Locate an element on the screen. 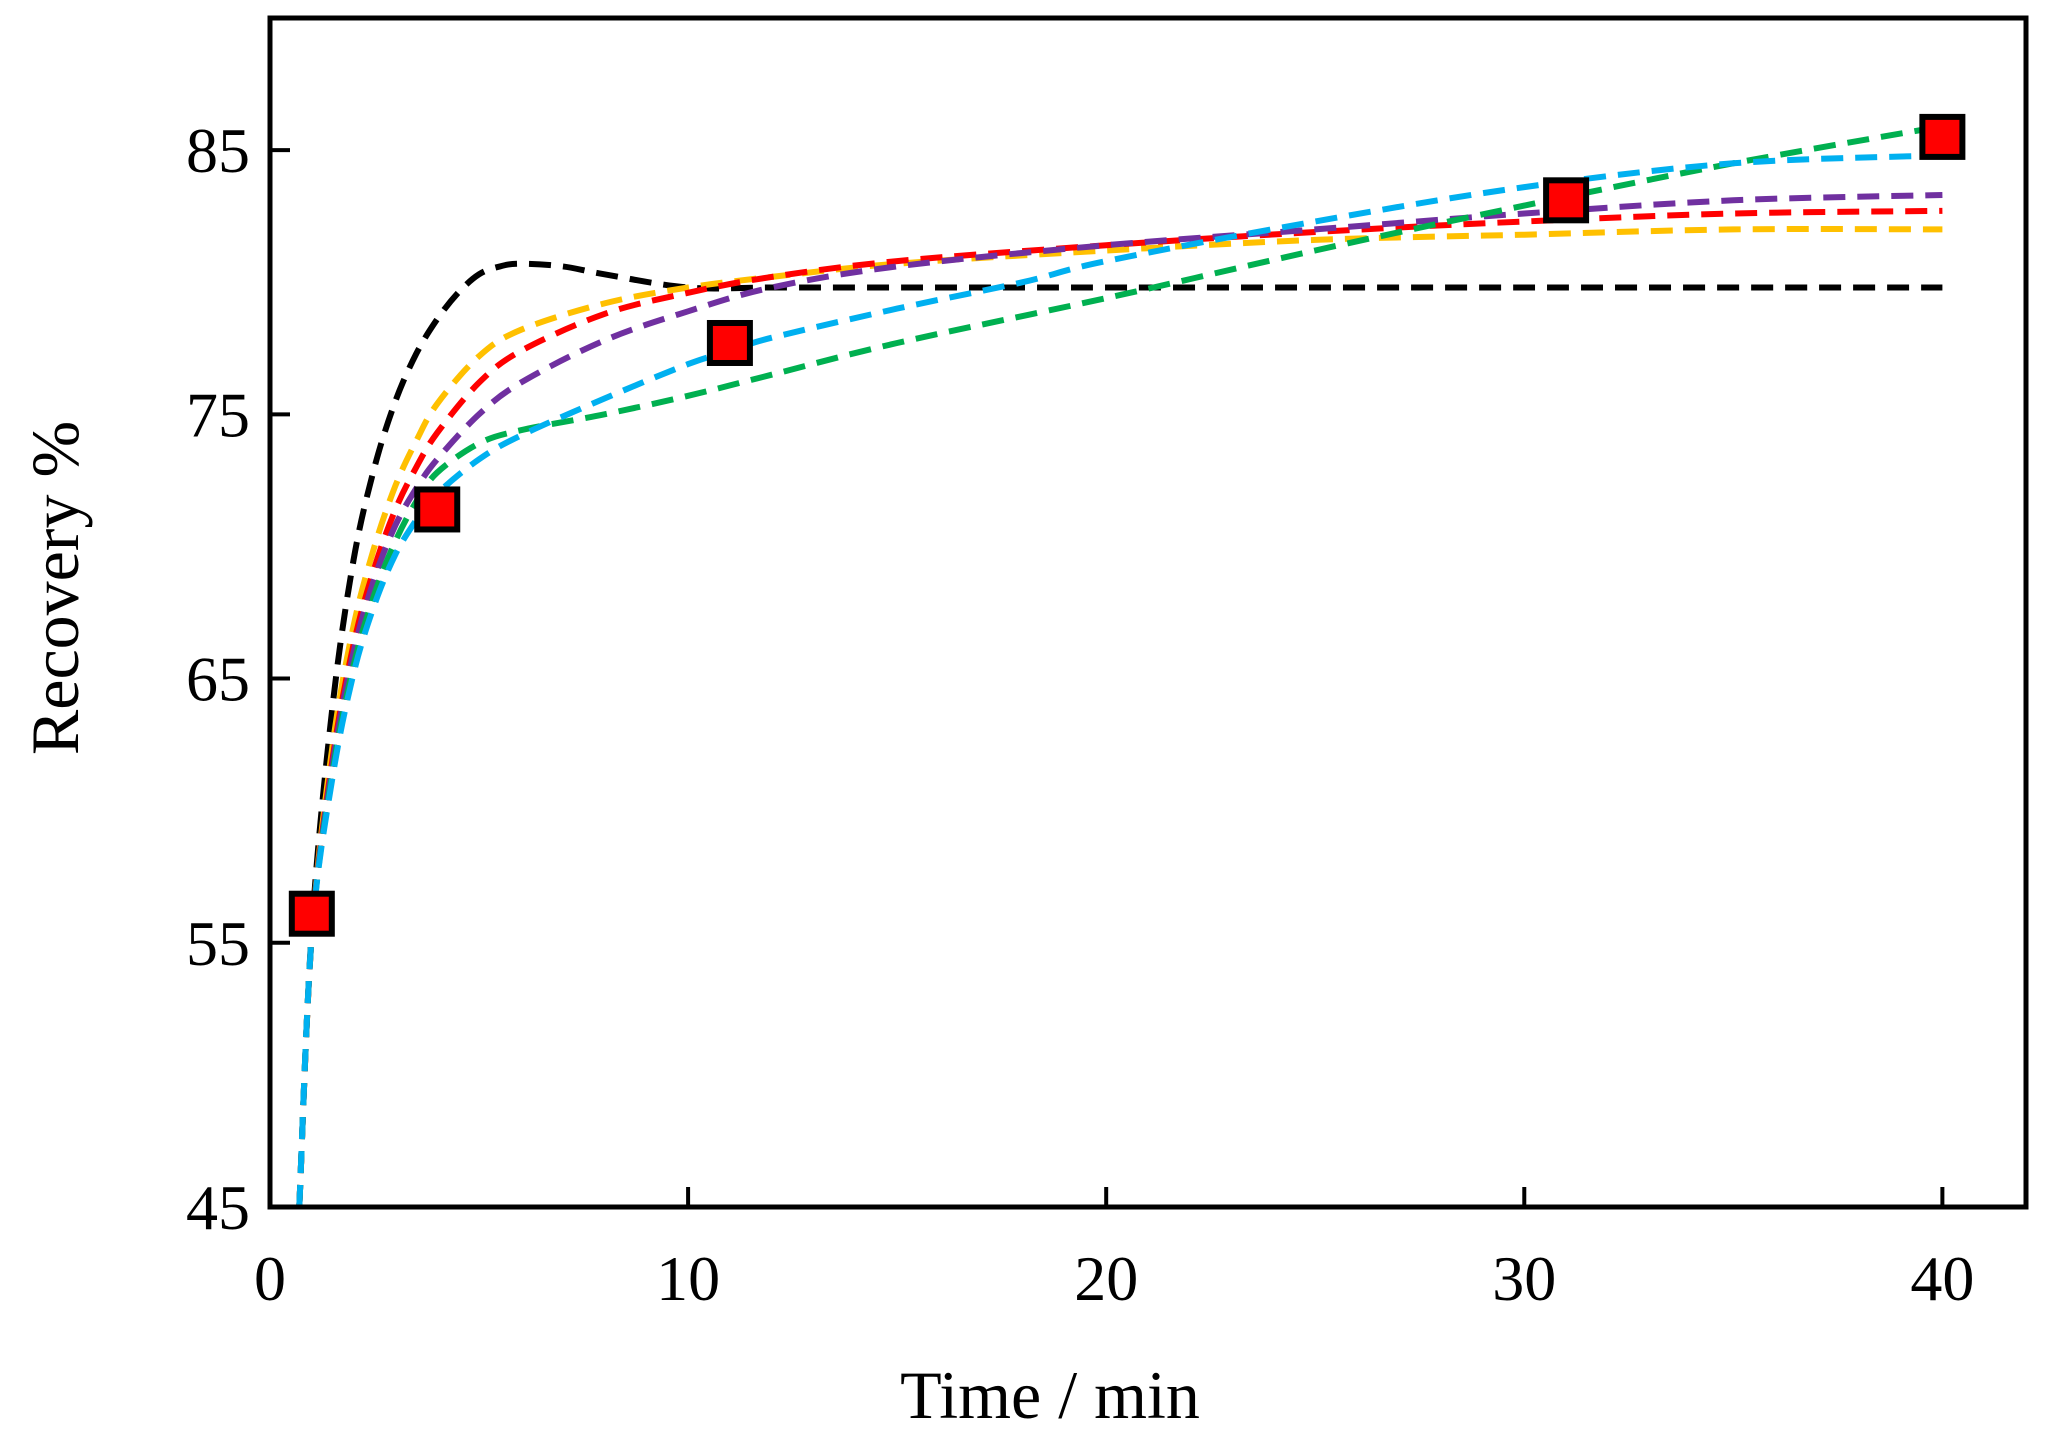 The image size is (2066, 1433). y-tick-label: 45 is located at coordinates (218, 1207).